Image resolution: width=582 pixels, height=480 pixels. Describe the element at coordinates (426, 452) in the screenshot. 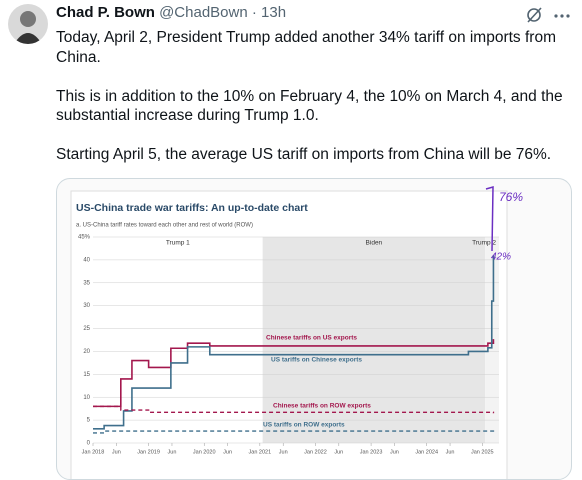

I see `x-tick-label: Jan 2024` at that location.